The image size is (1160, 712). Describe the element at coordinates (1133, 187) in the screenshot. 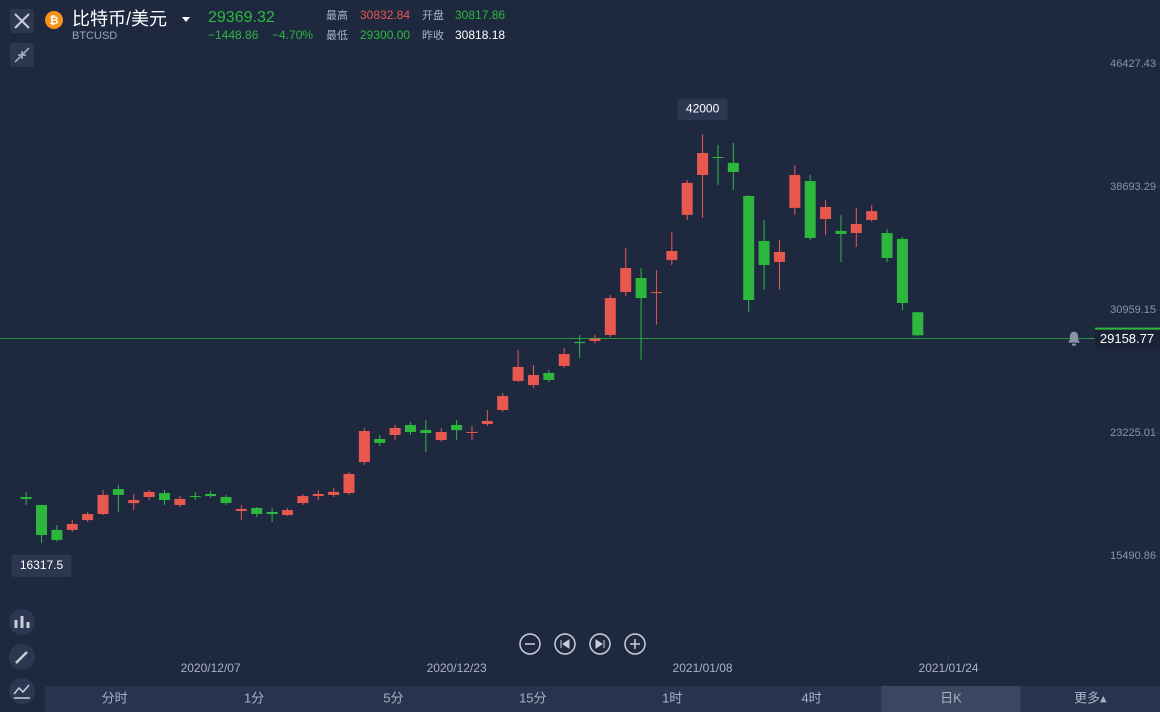

I see `y-tick-label: 38693.29` at that location.